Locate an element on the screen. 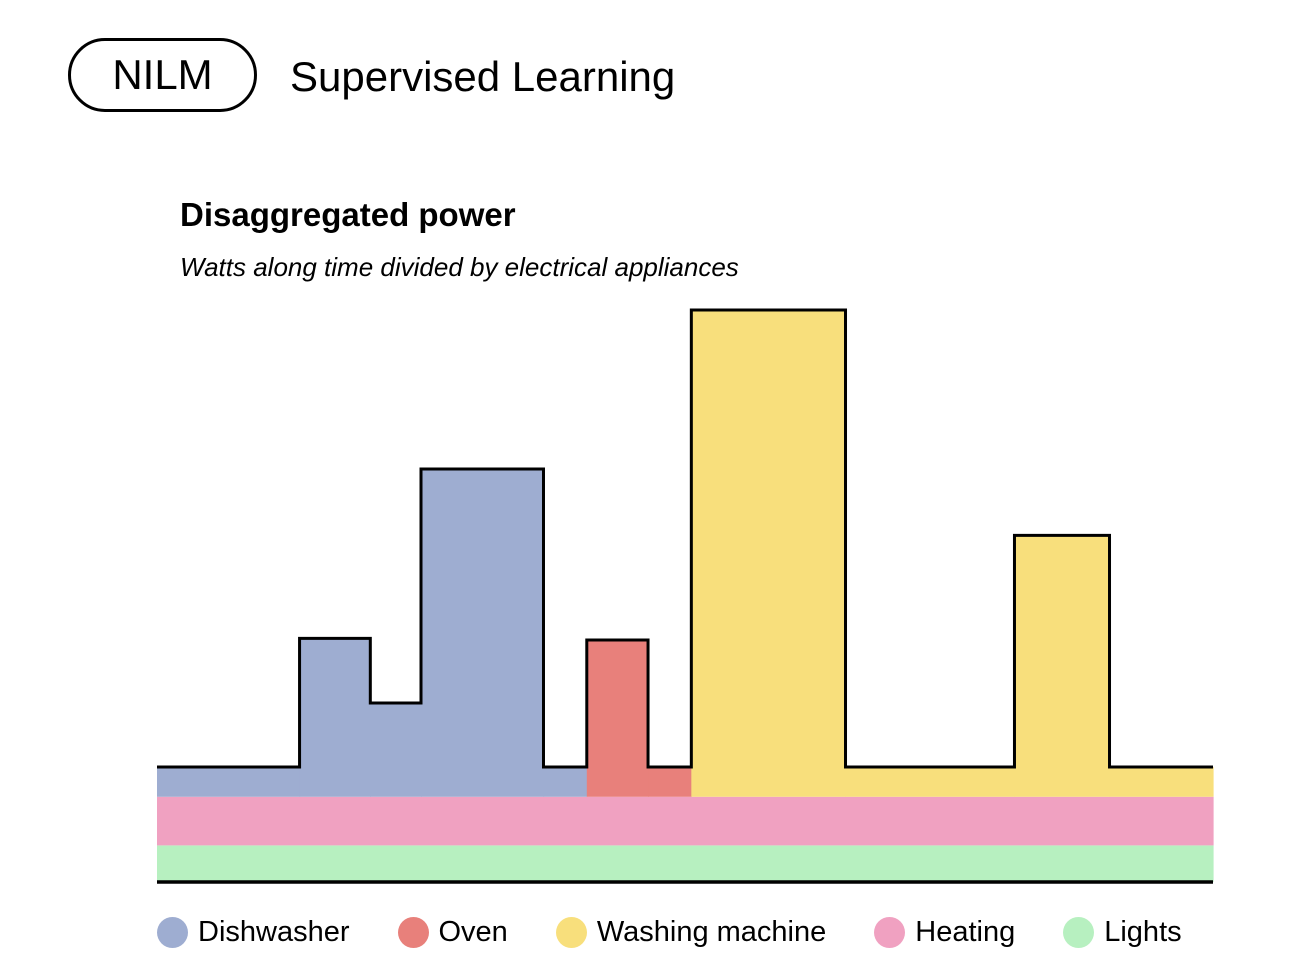 The image size is (1310, 973). legend-label: Heating is located at coordinates (965, 931).